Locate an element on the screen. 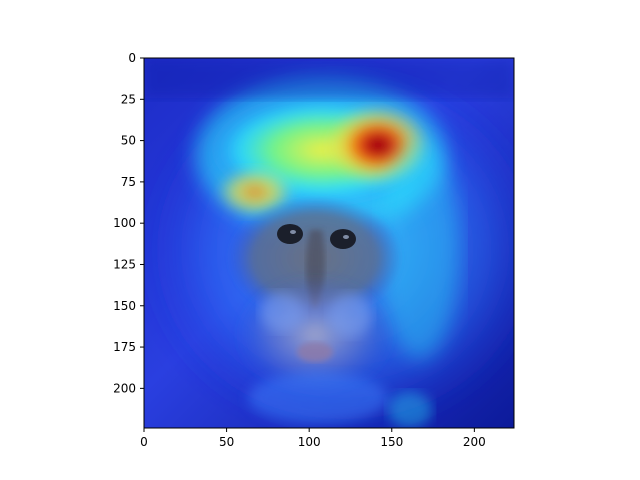  x-axis: 0 50 100 150 200 is located at coordinates (313, 438).